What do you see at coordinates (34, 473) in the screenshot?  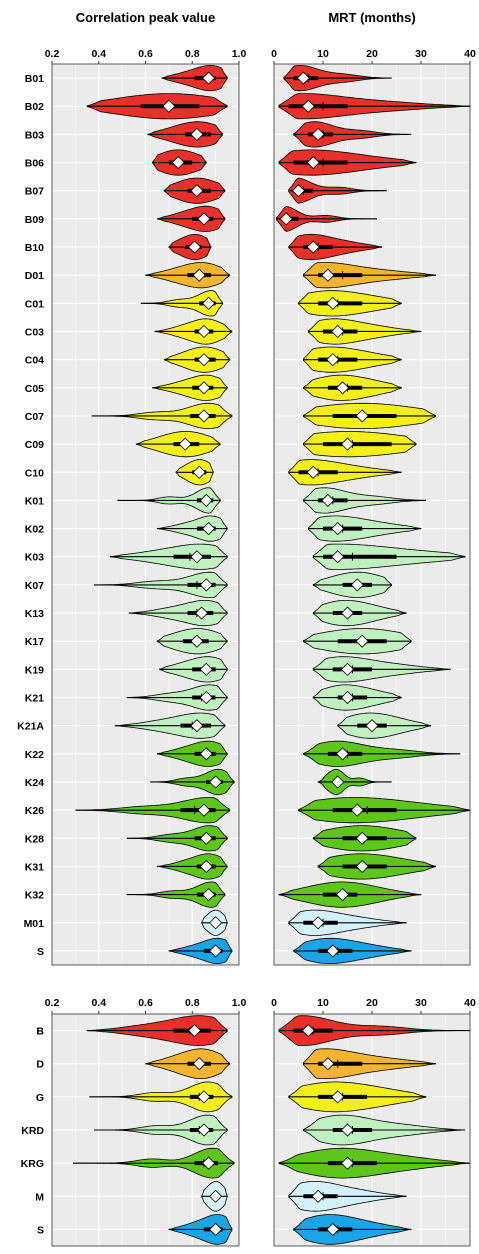 I see `row-label-C10: C10` at bounding box center [34, 473].